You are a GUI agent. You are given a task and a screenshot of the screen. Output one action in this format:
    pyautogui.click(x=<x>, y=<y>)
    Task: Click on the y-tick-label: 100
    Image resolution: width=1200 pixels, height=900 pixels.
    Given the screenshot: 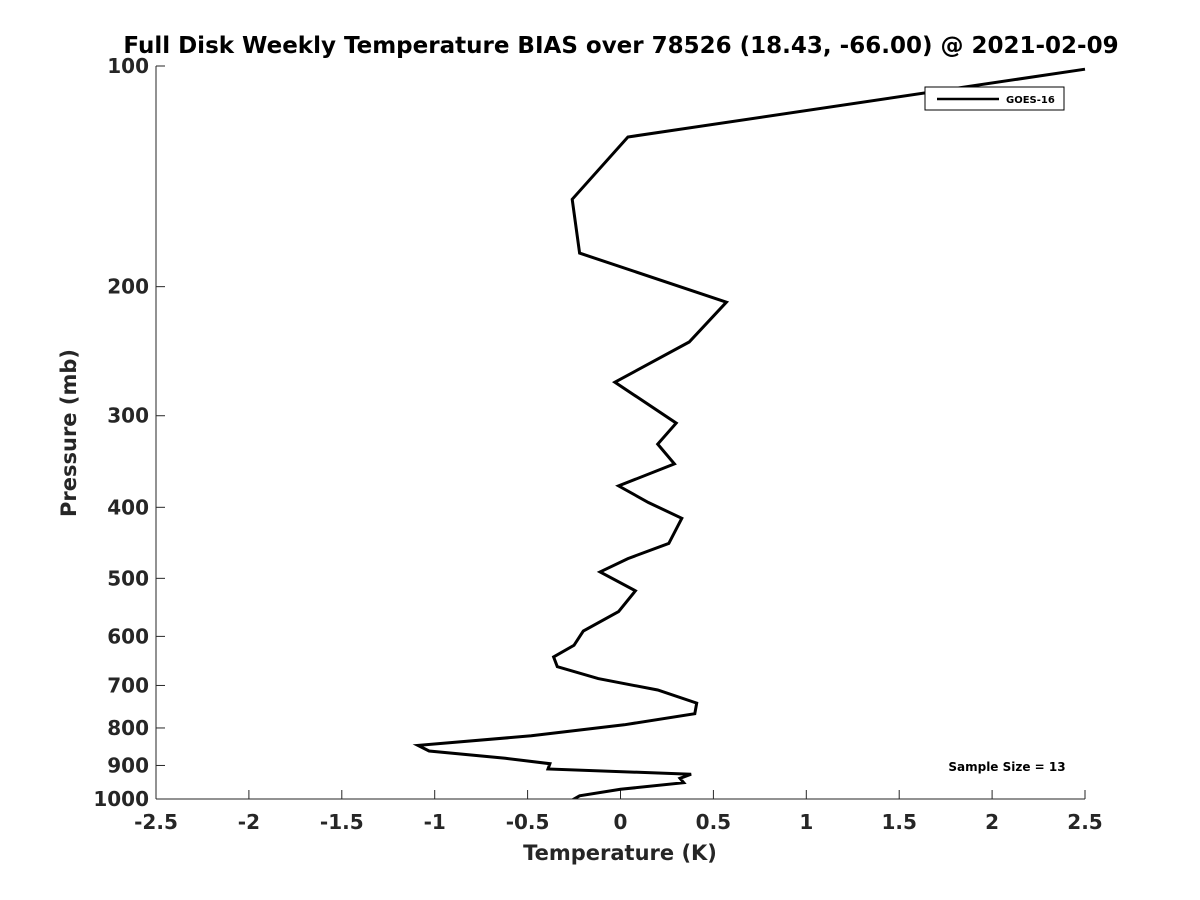 What is the action you would take?
    pyautogui.click(x=128, y=66)
    